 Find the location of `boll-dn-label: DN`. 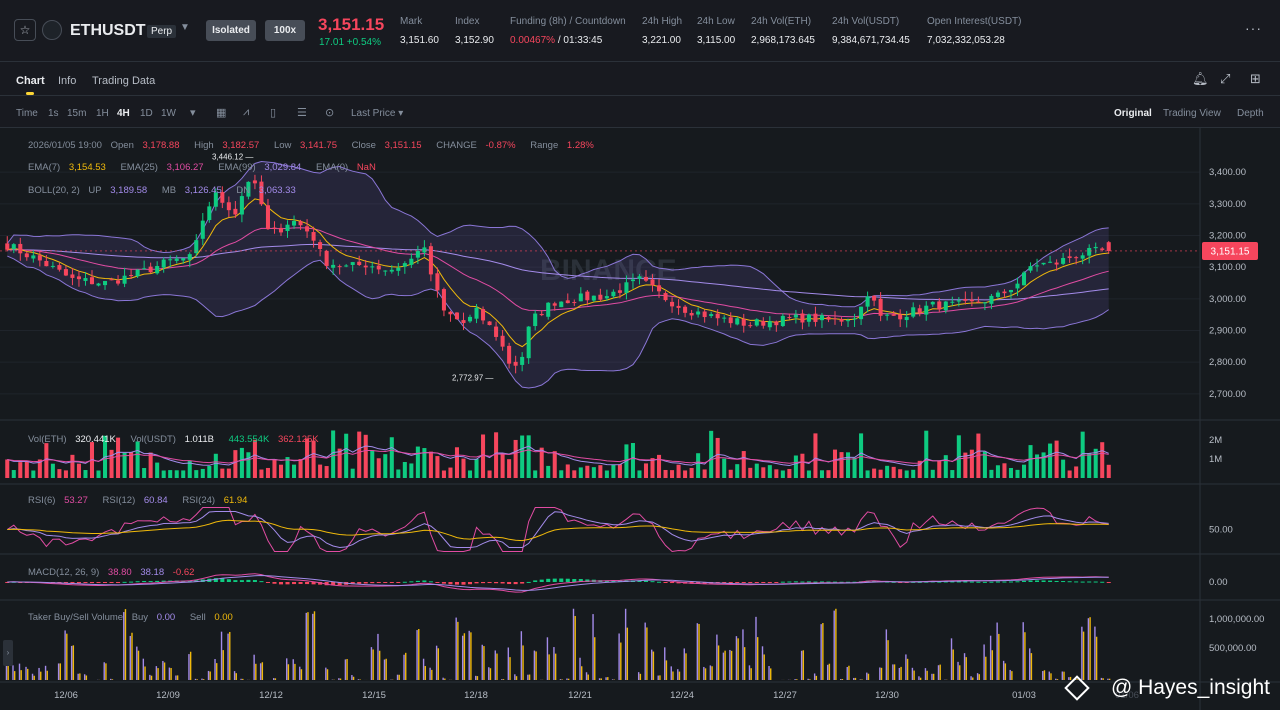

boll-dn-label: DN is located at coordinates (243, 190).